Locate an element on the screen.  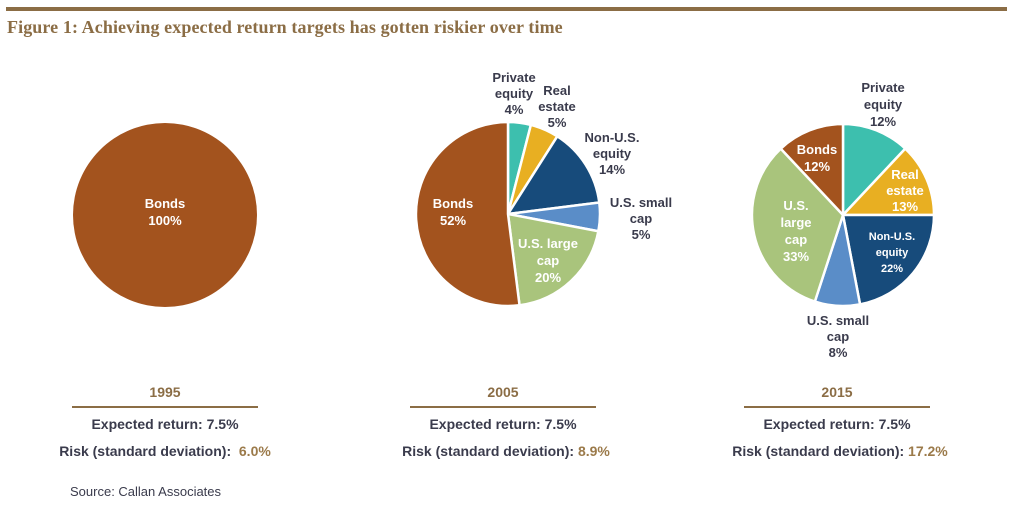
expected-return-2005: Expected return: 7.5% is located at coordinates (502, 424).